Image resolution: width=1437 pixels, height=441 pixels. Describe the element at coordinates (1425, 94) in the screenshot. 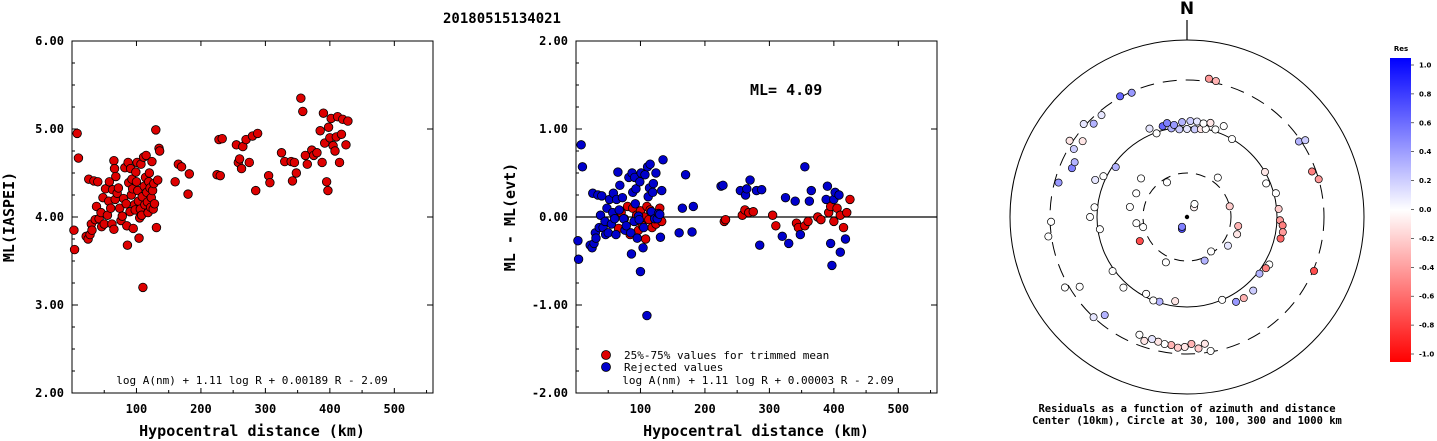

I see `colorbar-tick-label: 0.8` at that location.